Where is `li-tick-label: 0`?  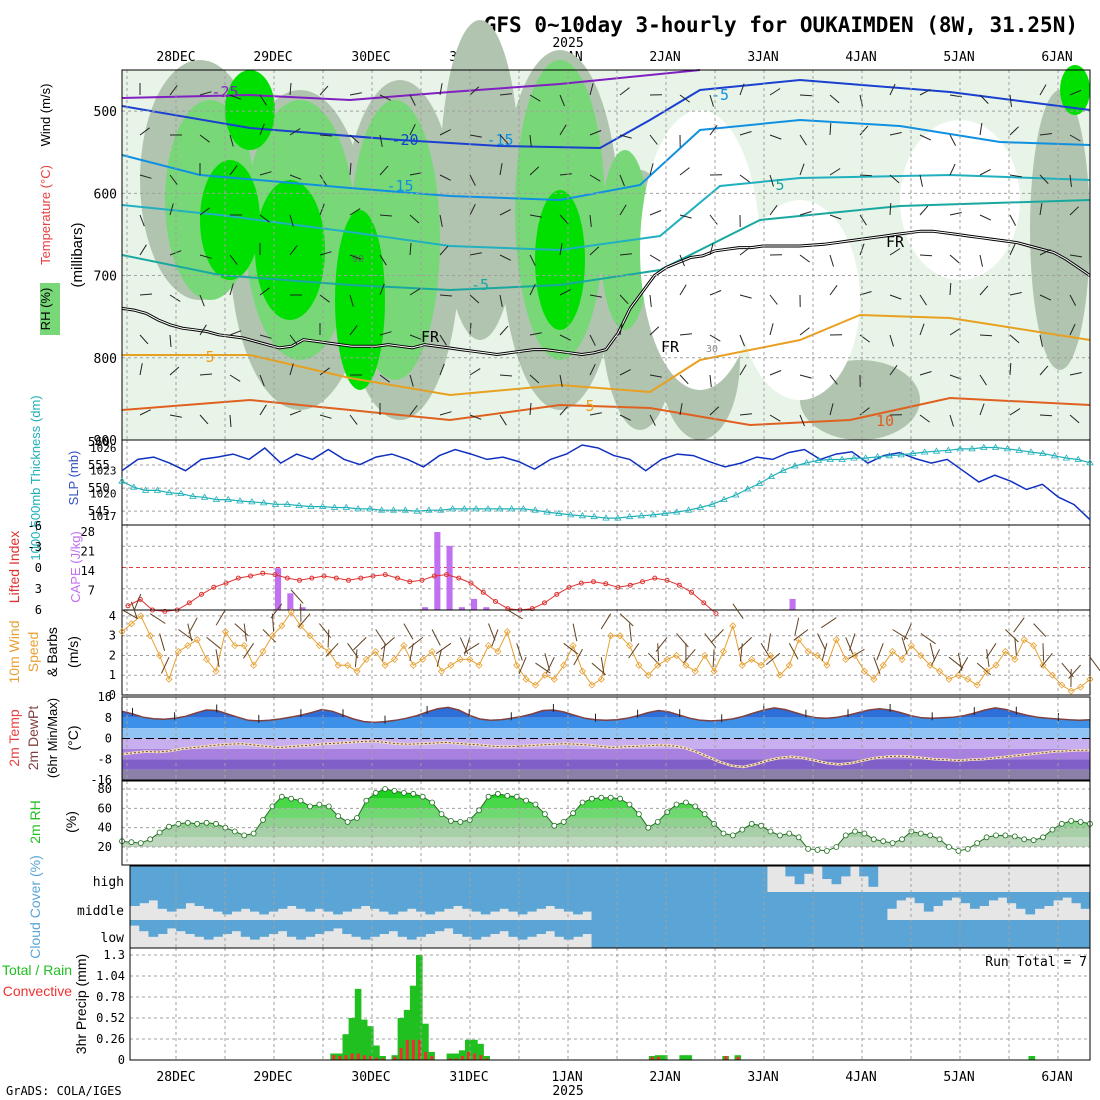 li-tick-label: 0 is located at coordinates (38, 568).